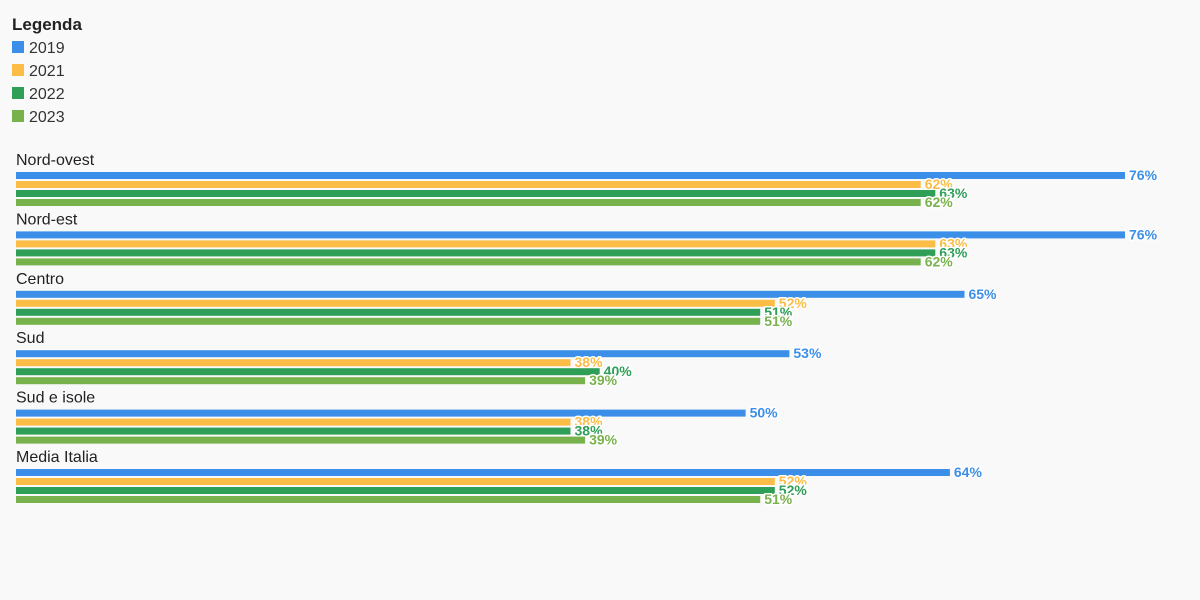  I want to click on value-label-2023-4: 39%, so click(603, 440).